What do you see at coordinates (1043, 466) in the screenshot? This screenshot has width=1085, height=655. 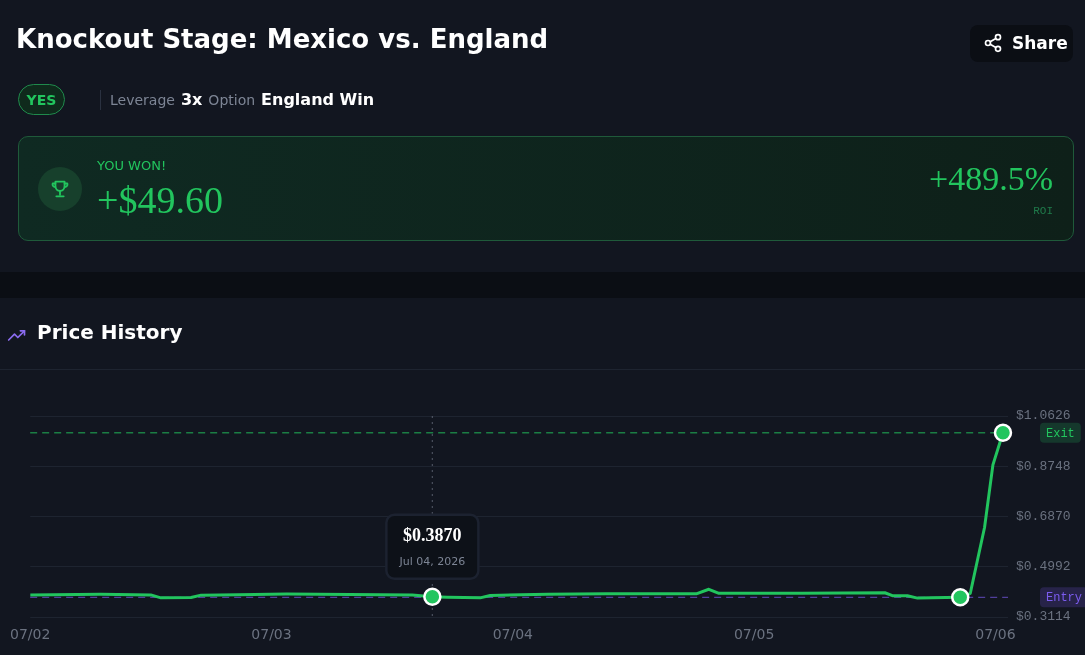 I see `y-tick-label: $0.8748` at bounding box center [1043, 466].